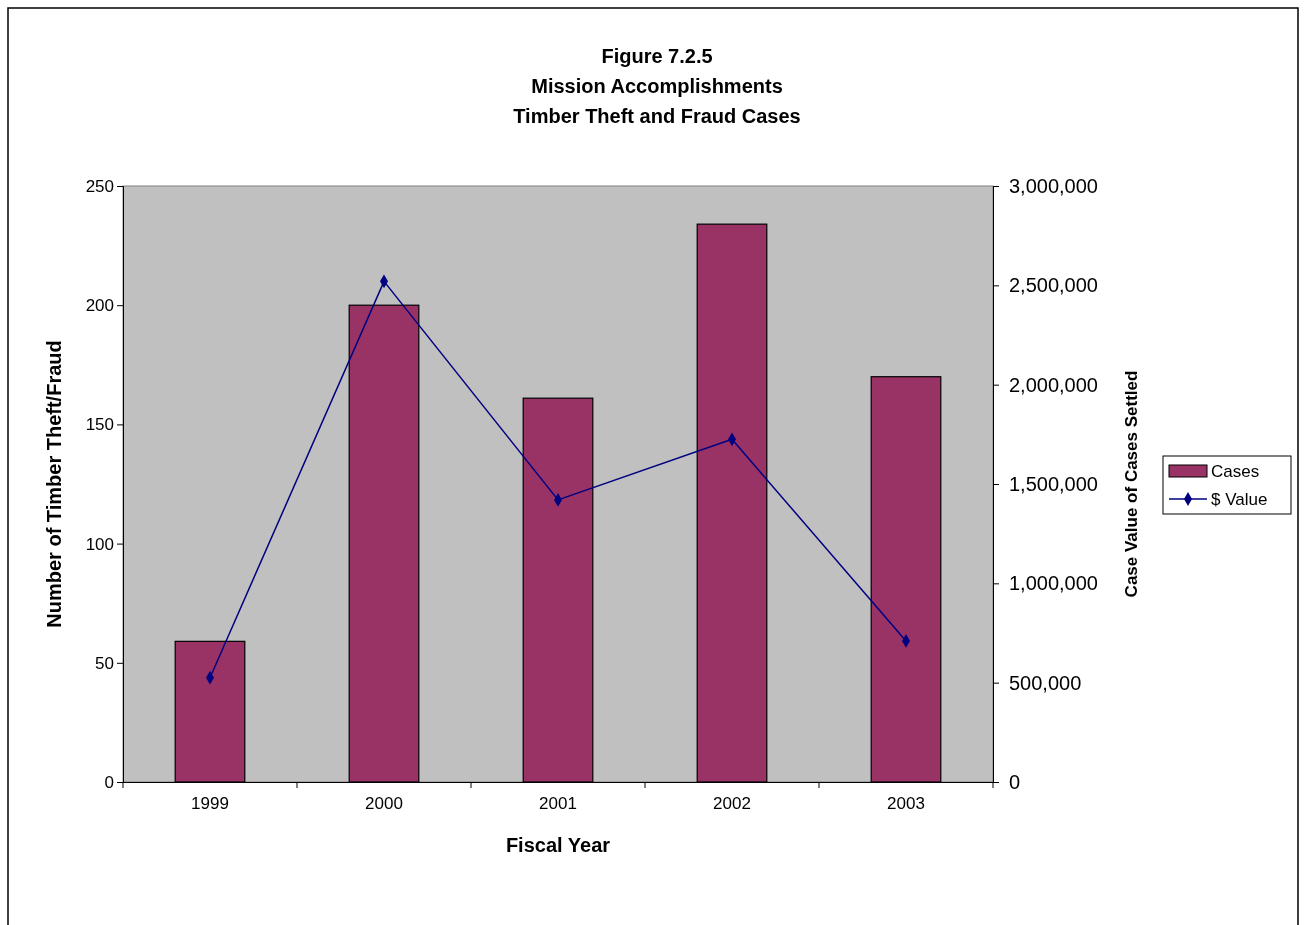 The height and width of the screenshot is (925, 1307). Describe the element at coordinates (1131, 484) in the screenshot. I see `y2-axis-title: Case Value of Cases Settled` at that location.